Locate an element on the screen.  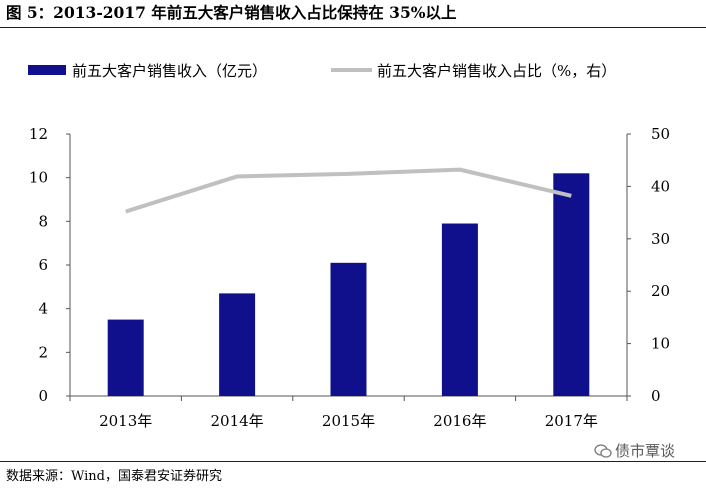
source-note: 数据来源：Wind，国泰君安证券研究 is located at coordinates (114, 476).